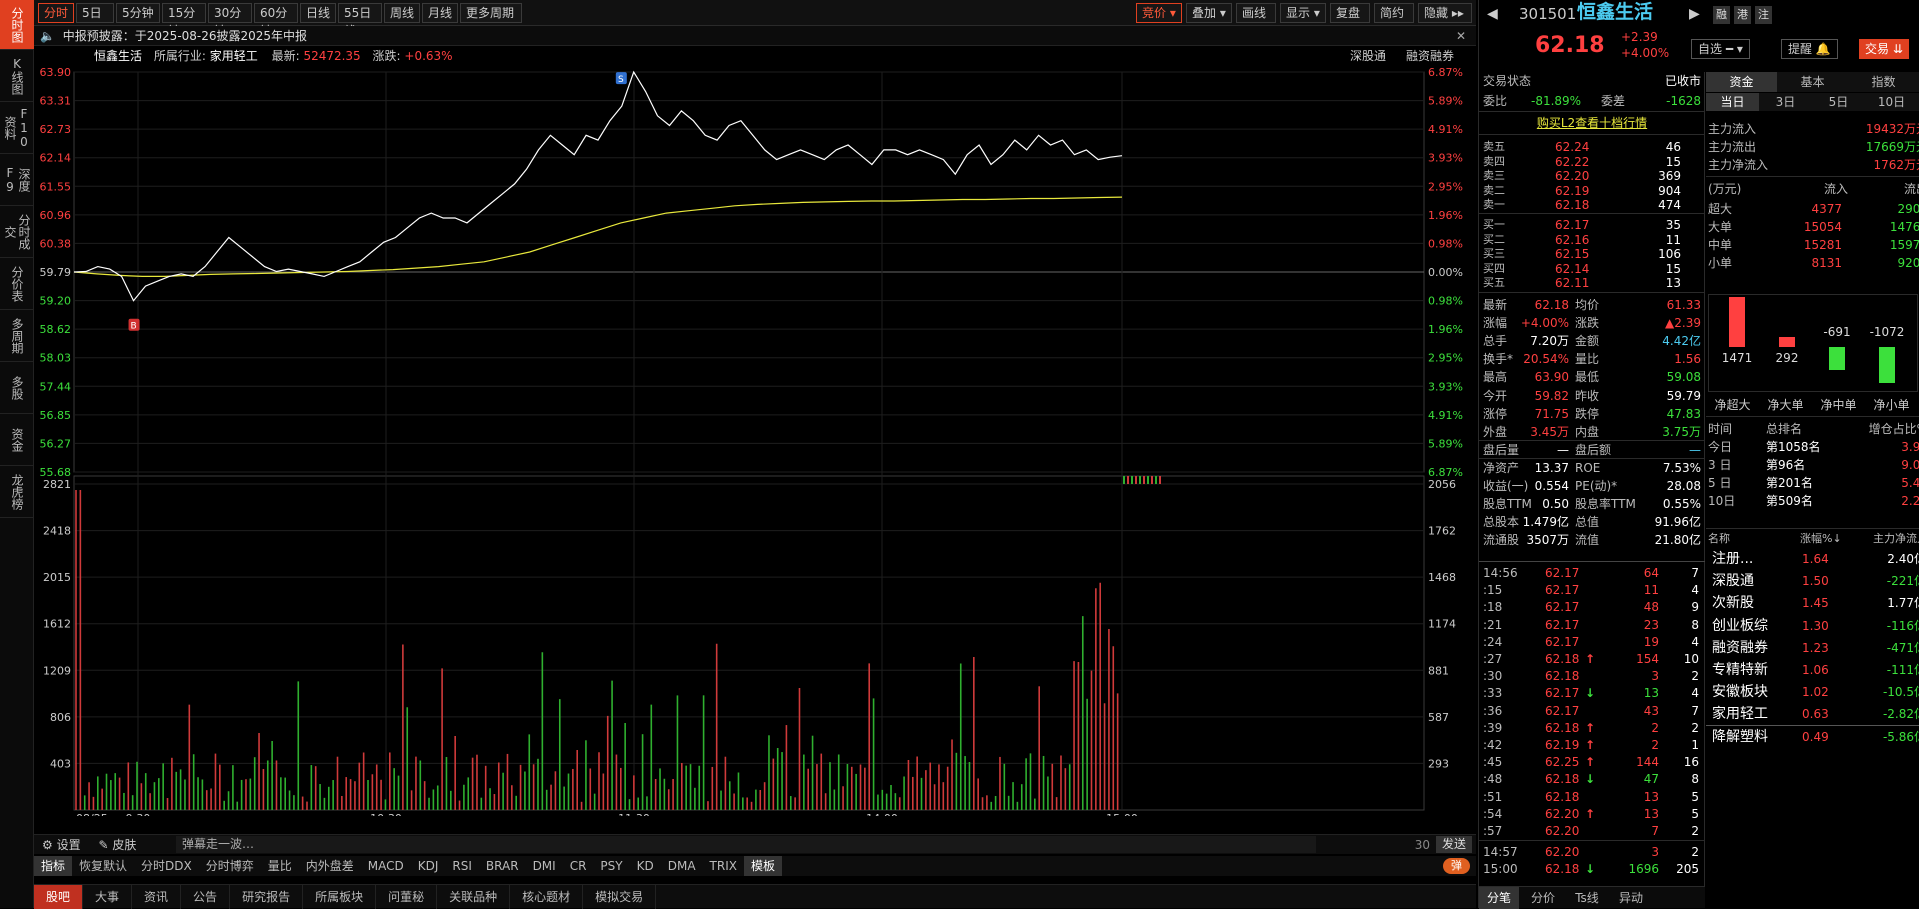 This screenshot has width=1919, height=909. I want to click on tick-tab-1: 分价, so click(1542, 898).